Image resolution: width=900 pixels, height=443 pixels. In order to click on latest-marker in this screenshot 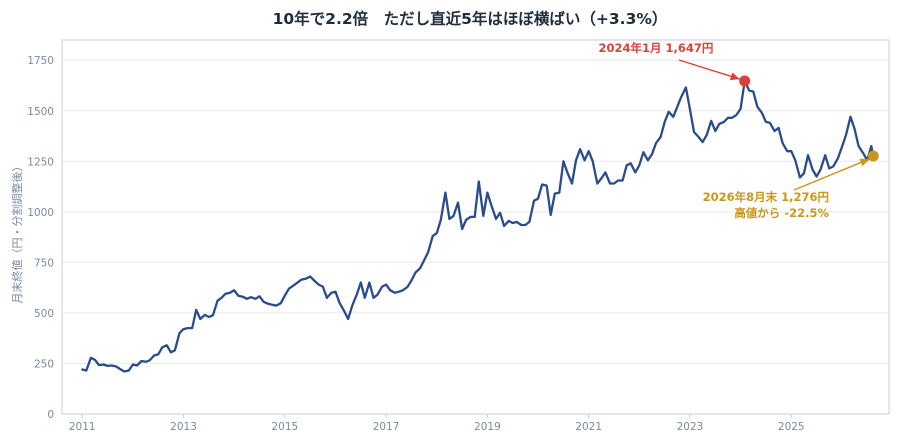, I will do `click(873, 156)`.